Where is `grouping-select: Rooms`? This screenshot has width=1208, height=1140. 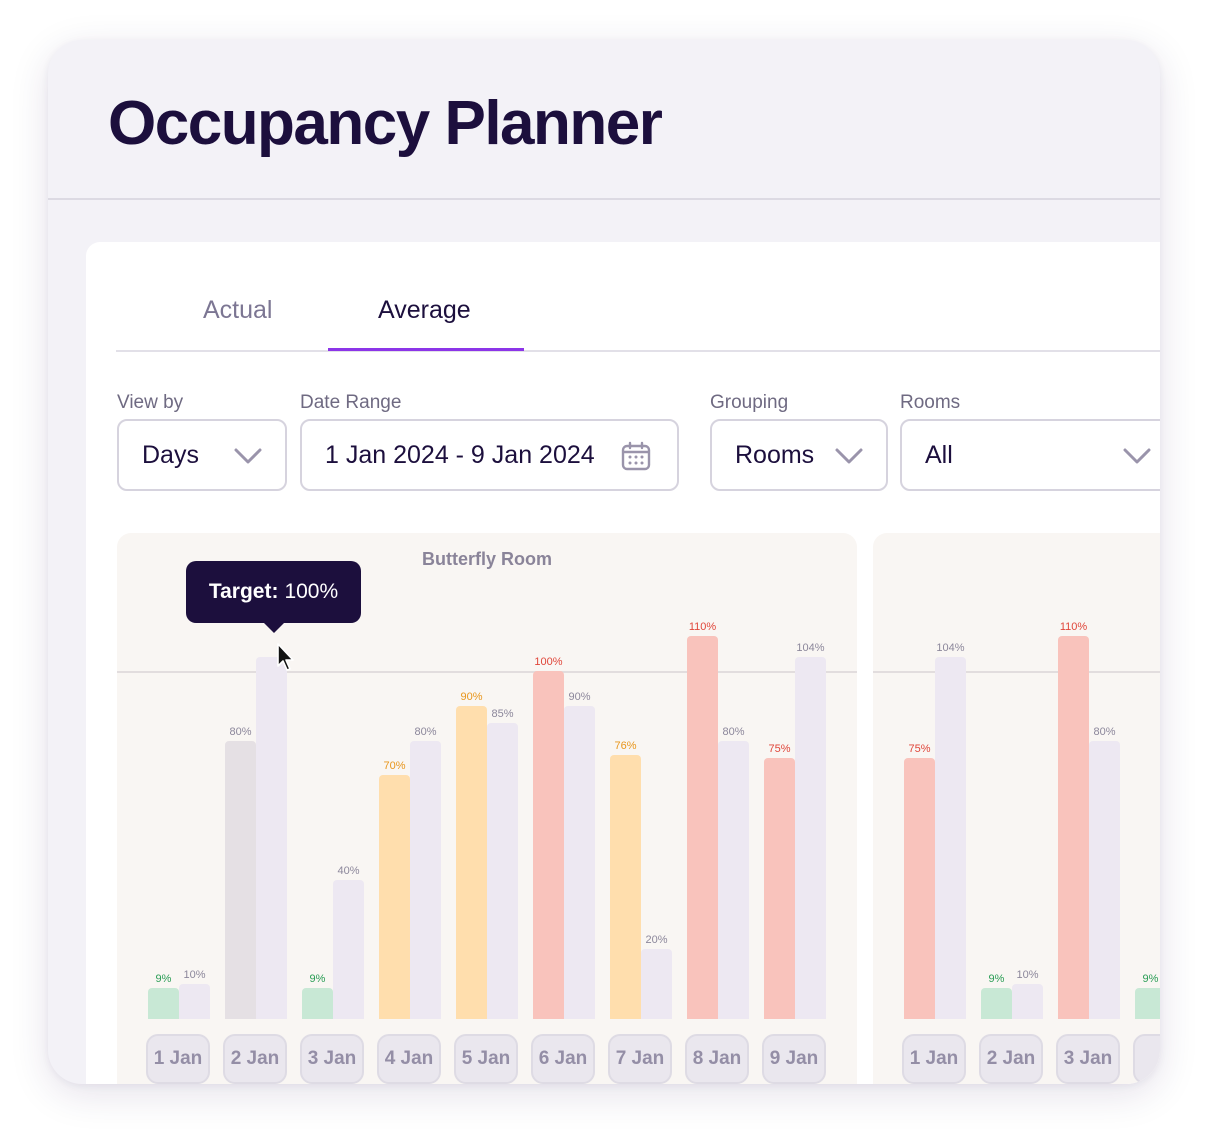
grouping-select: Rooms is located at coordinates (799, 455).